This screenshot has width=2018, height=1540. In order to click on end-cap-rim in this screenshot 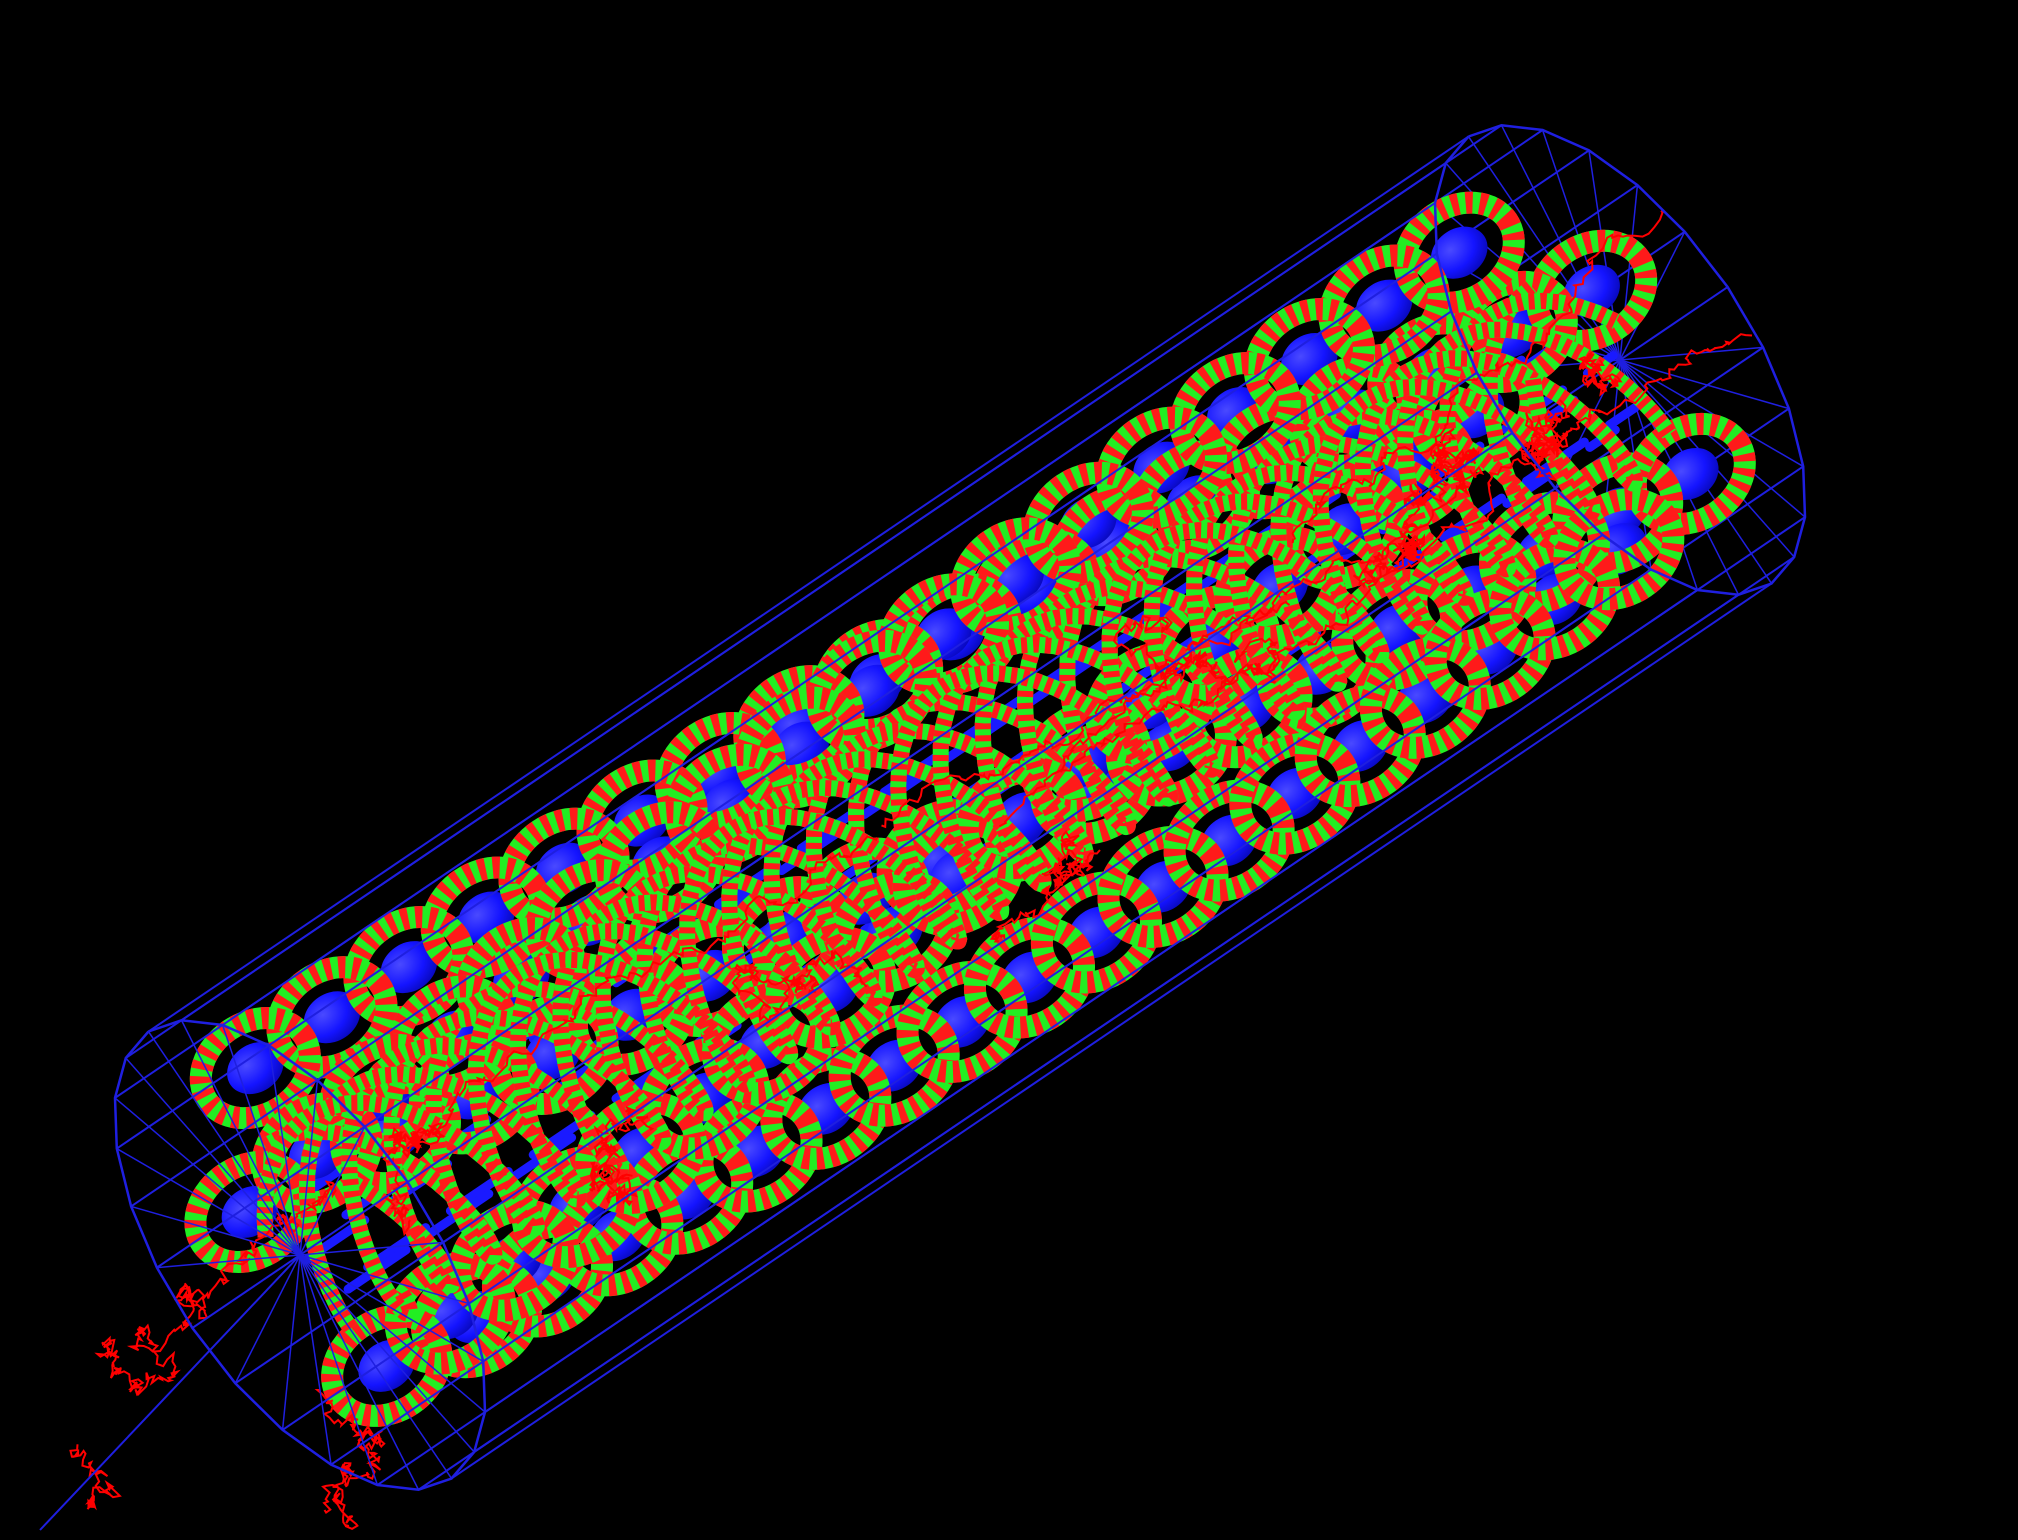, I will do `click(1620, 360)`.